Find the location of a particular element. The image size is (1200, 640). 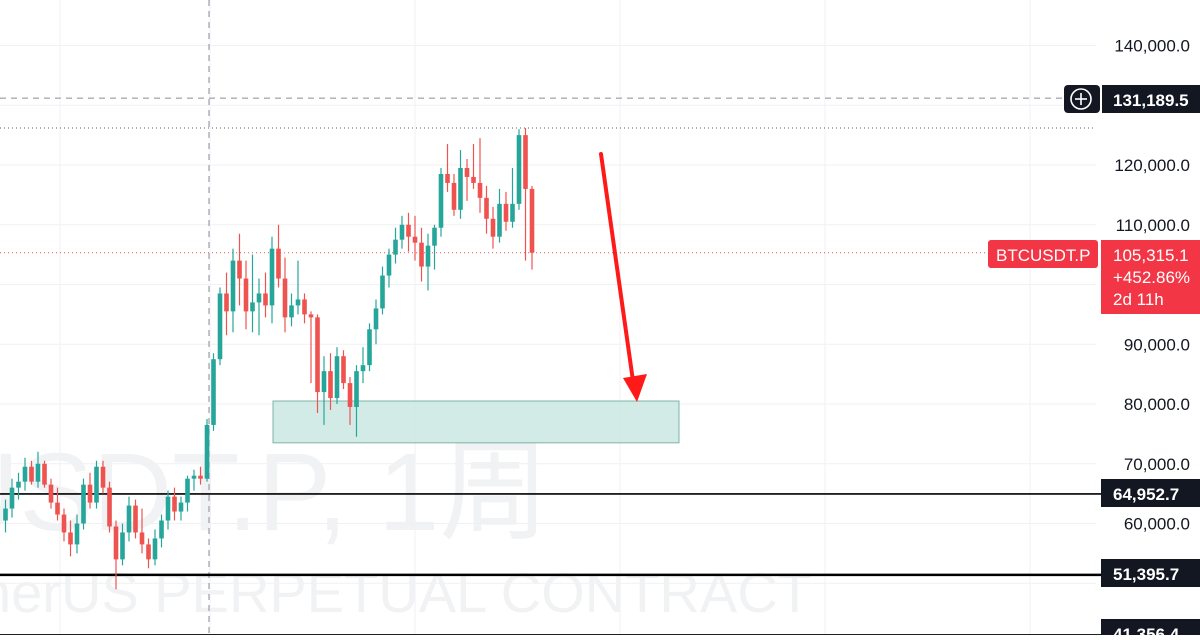

support-zone-group is located at coordinates (476, 422).